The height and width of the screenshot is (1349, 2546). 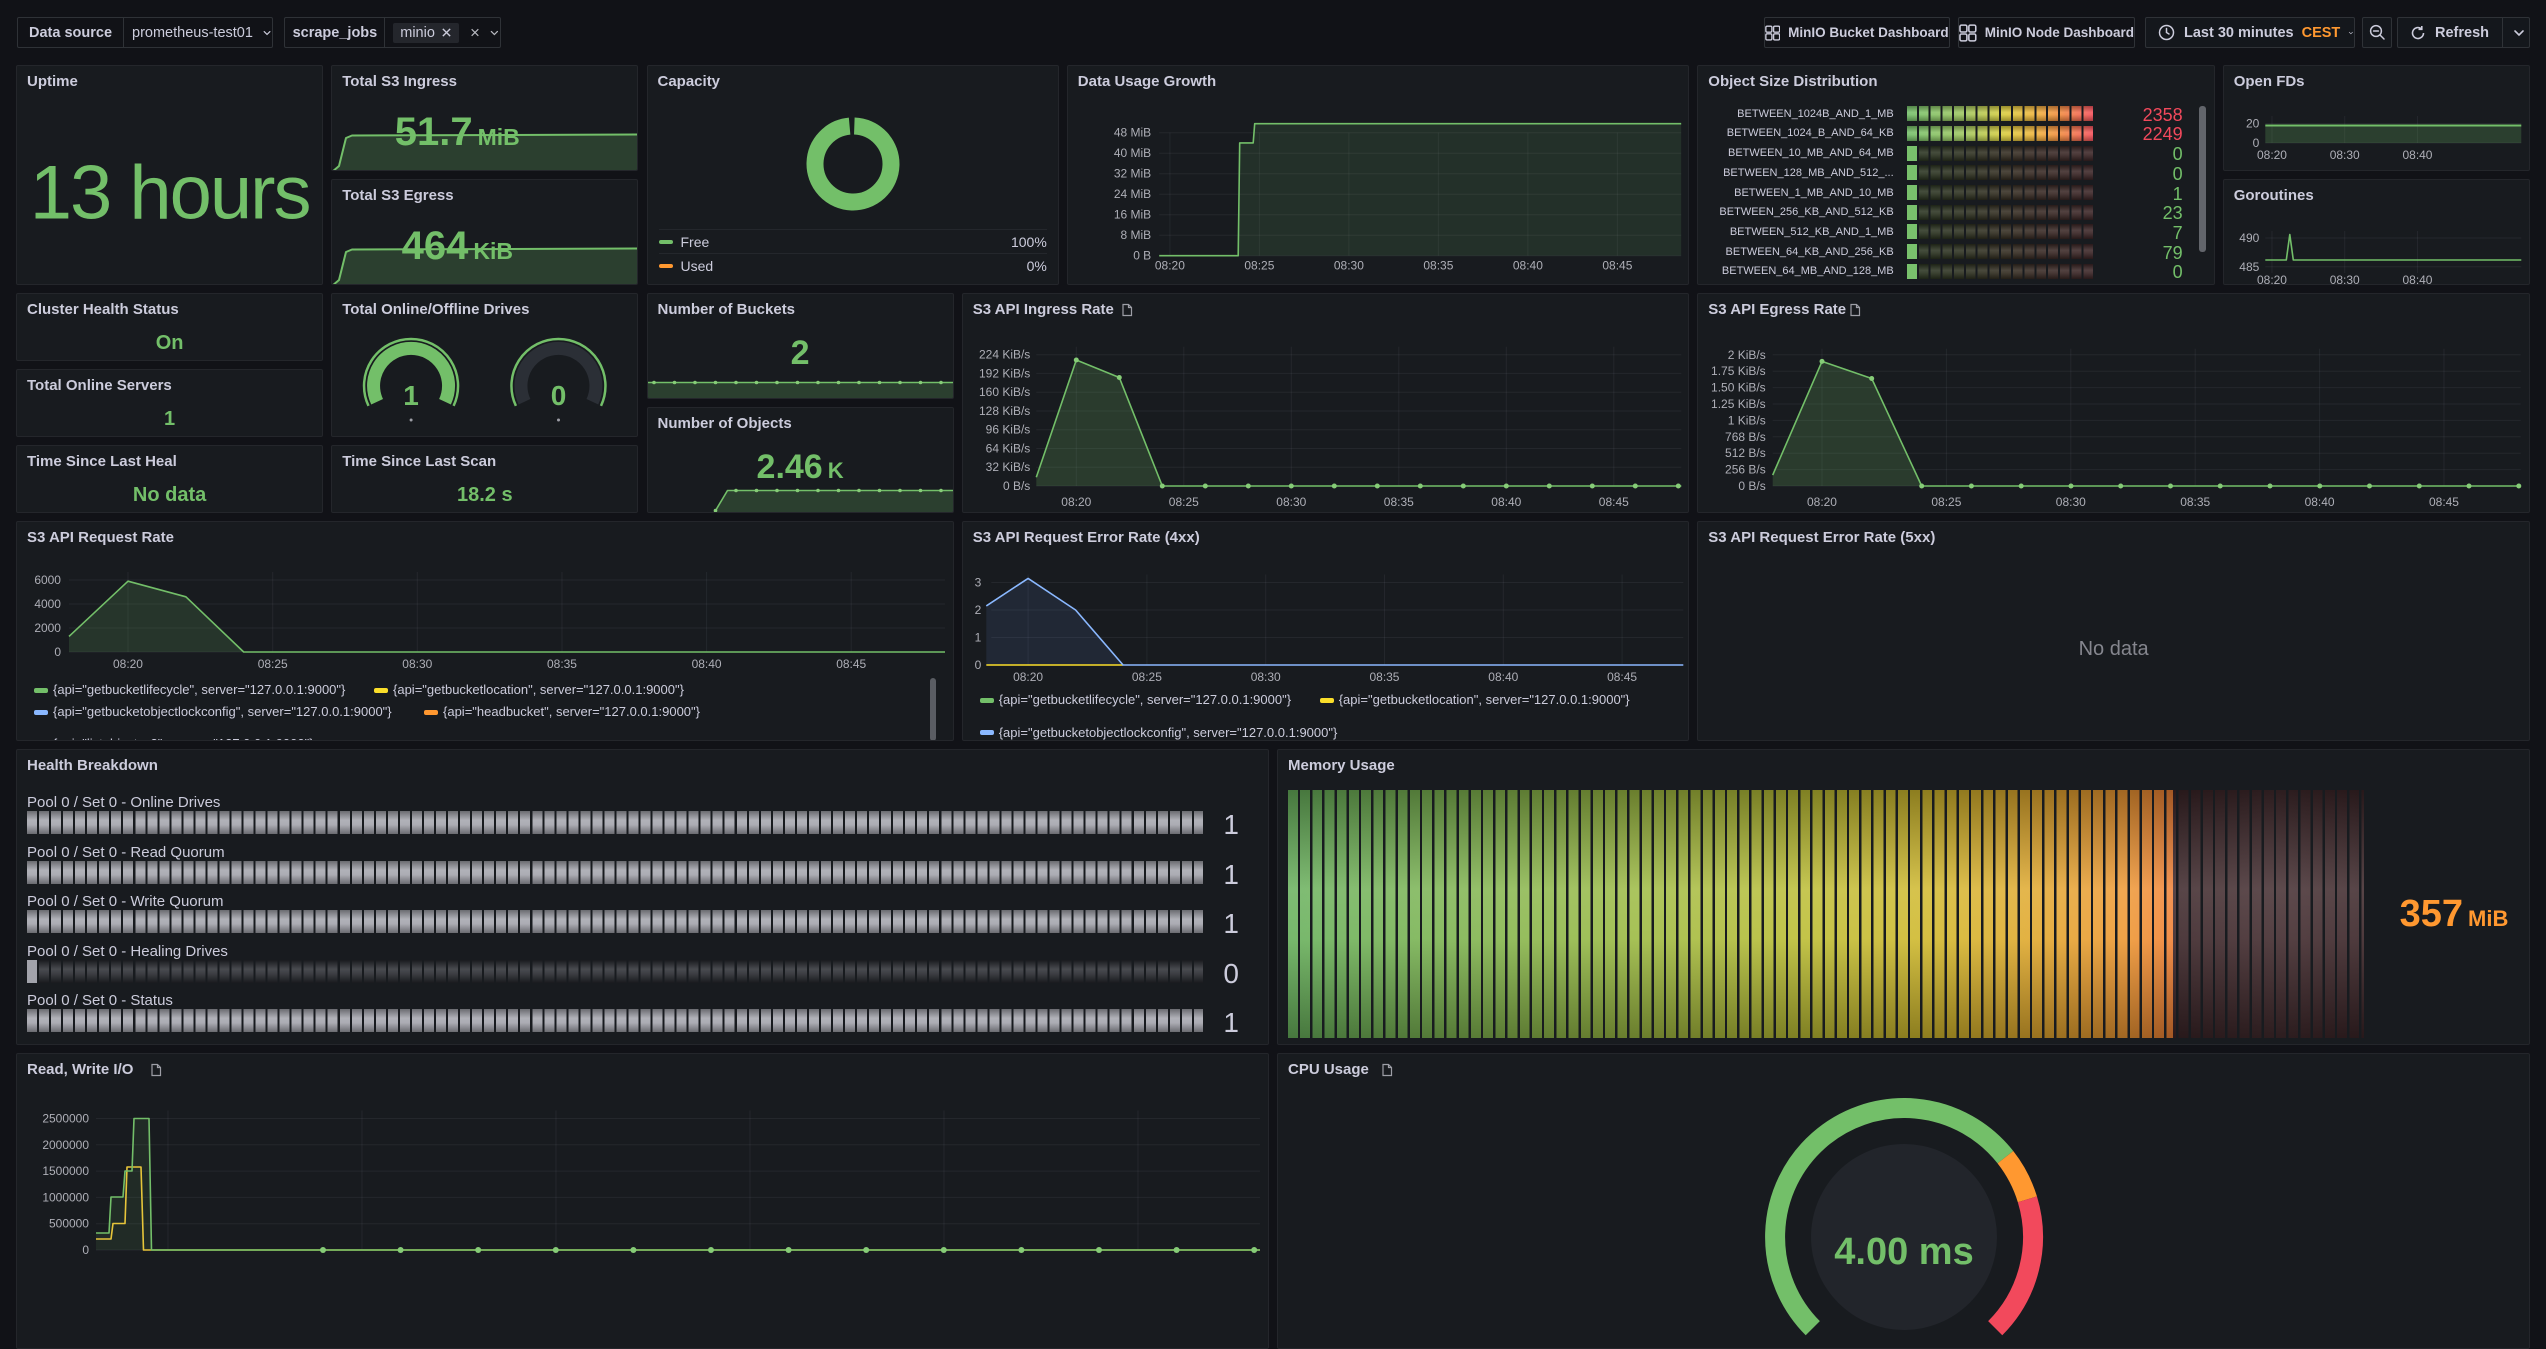 What do you see at coordinates (65, 1197) in the screenshot?
I see `svg-text: 1000000` at bounding box center [65, 1197].